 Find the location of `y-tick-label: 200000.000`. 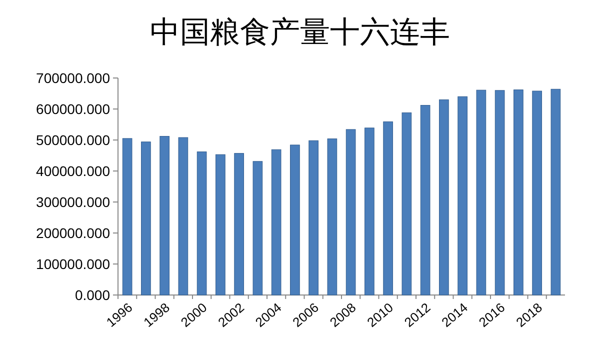

y-tick-label: 200000.000 is located at coordinates (73, 233).